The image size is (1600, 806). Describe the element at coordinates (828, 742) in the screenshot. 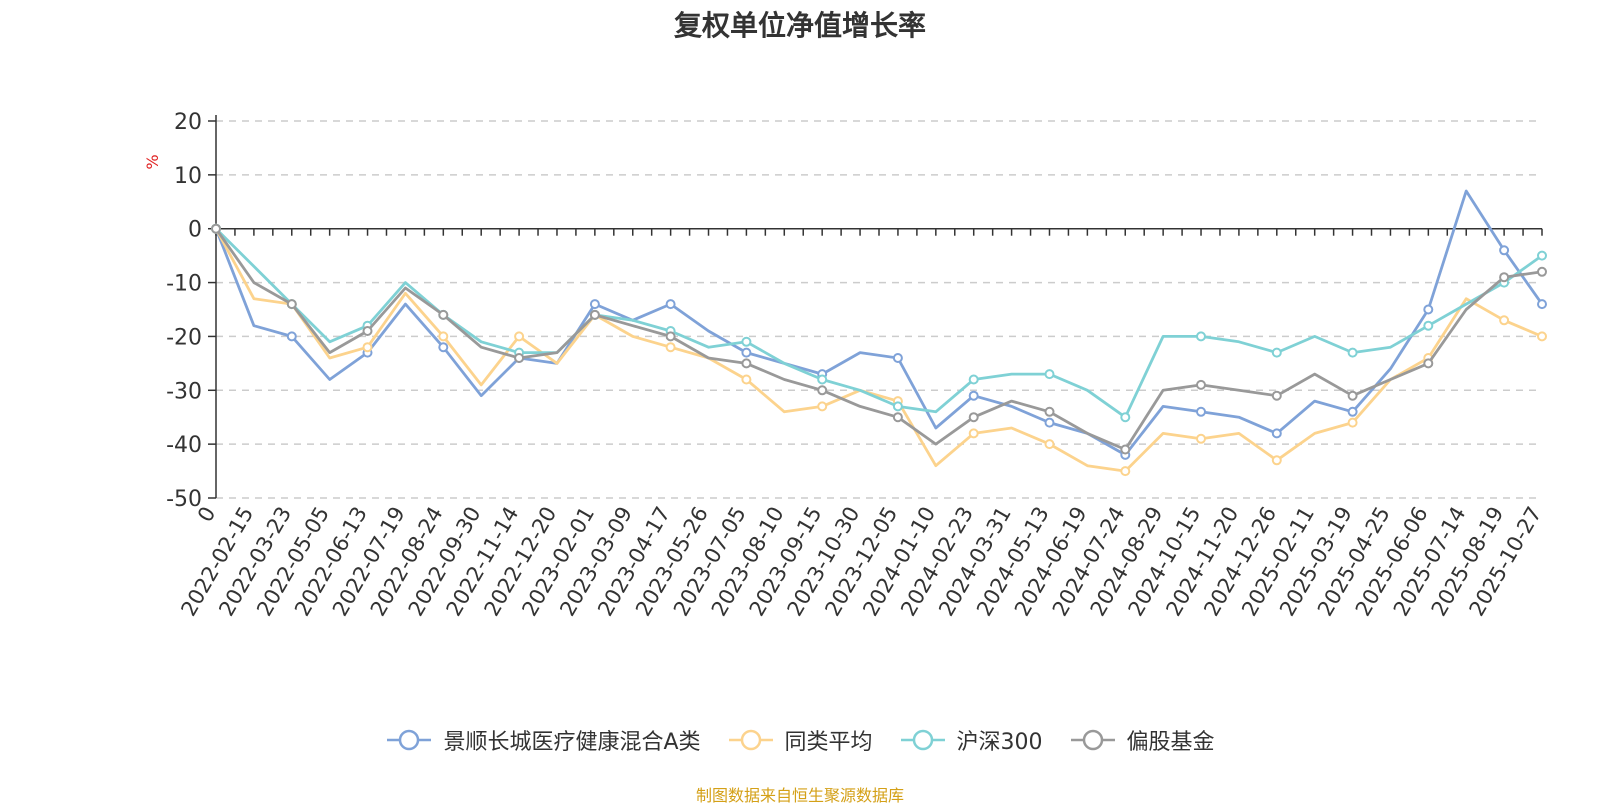

I see `legend-label: 同类平均` at that location.